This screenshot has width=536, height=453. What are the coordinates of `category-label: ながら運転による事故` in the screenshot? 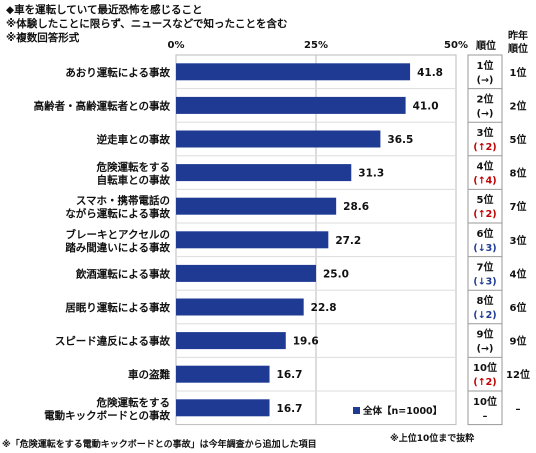 It's located at (117, 213).